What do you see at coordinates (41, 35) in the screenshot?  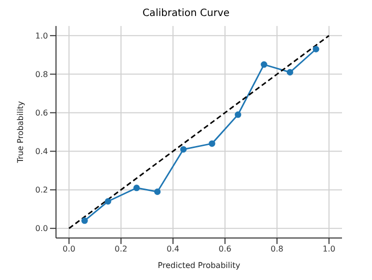 I see `y-tick-label: 1.0` at bounding box center [41, 35].